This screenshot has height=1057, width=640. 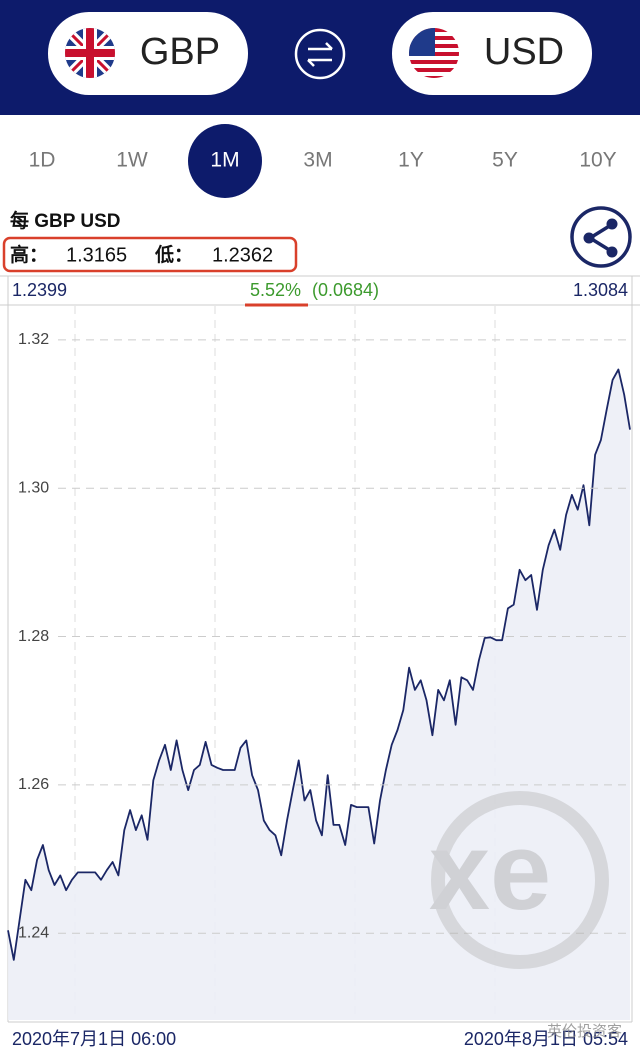 I want to click on low-value: 1.2362, so click(x=242, y=255).